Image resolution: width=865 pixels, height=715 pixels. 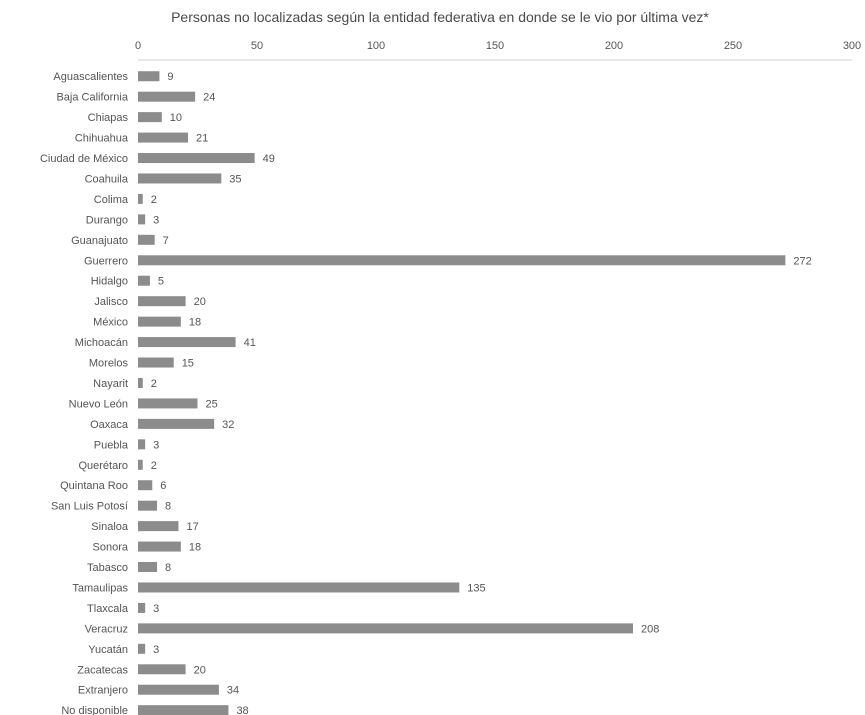 I want to click on category-label: Chiapas, so click(x=108, y=118).